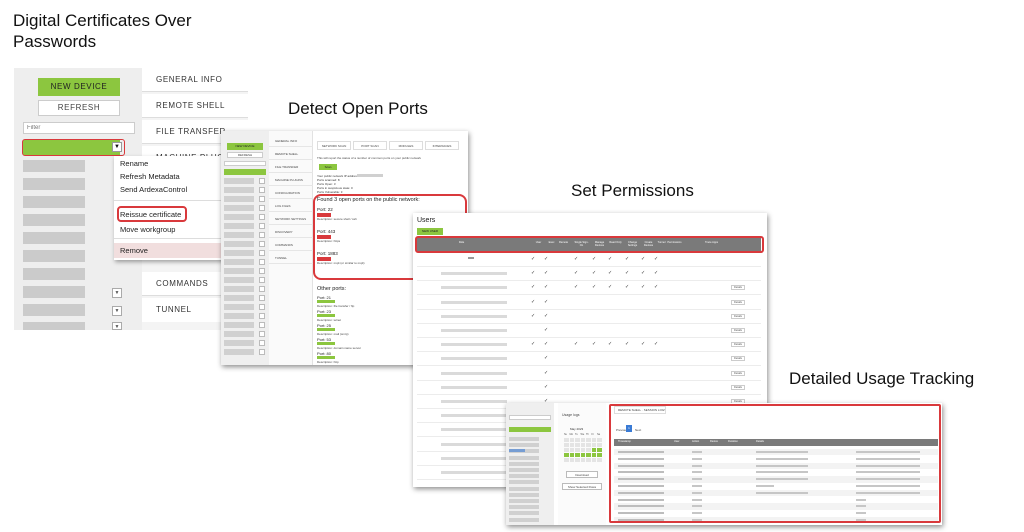 This screenshot has height=532, width=1024. What do you see at coordinates (291, 232) in the screenshot?
I see `nav-item-discovery: DISCOVERY` at bounding box center [291, 232].